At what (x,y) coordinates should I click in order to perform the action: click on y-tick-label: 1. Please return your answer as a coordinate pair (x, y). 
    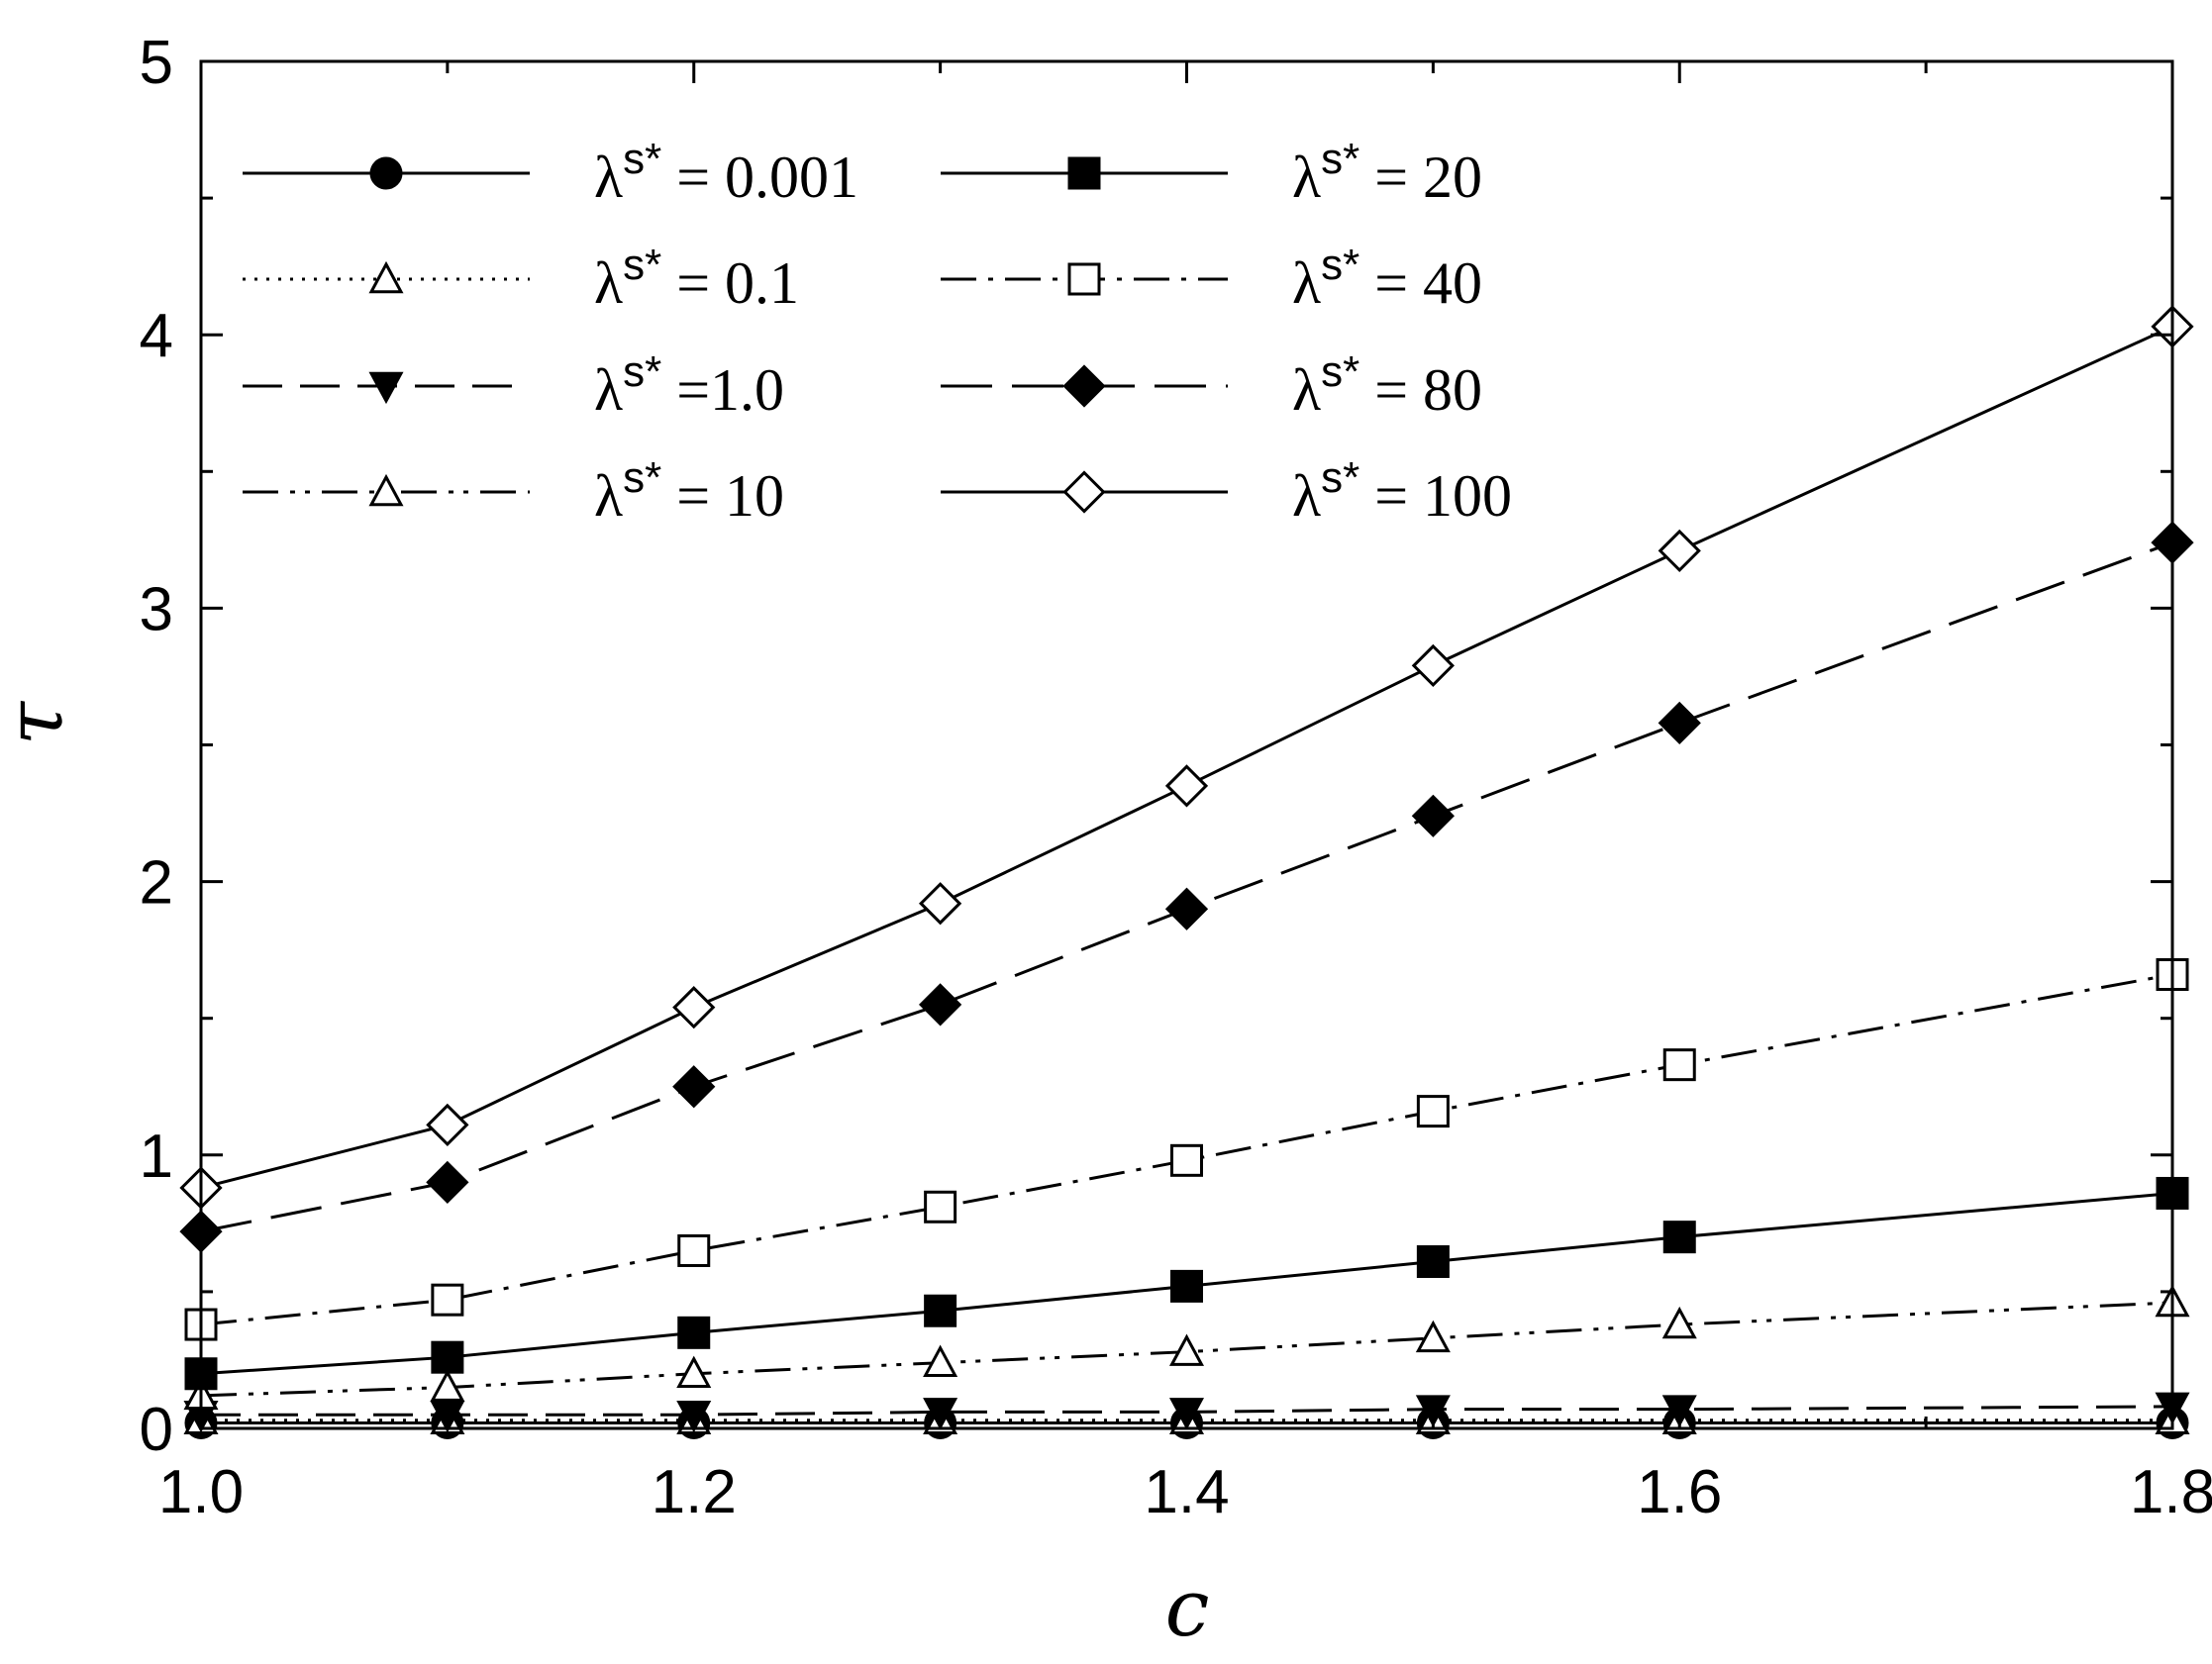
    Looking at the image, I should click on (156, 1157).